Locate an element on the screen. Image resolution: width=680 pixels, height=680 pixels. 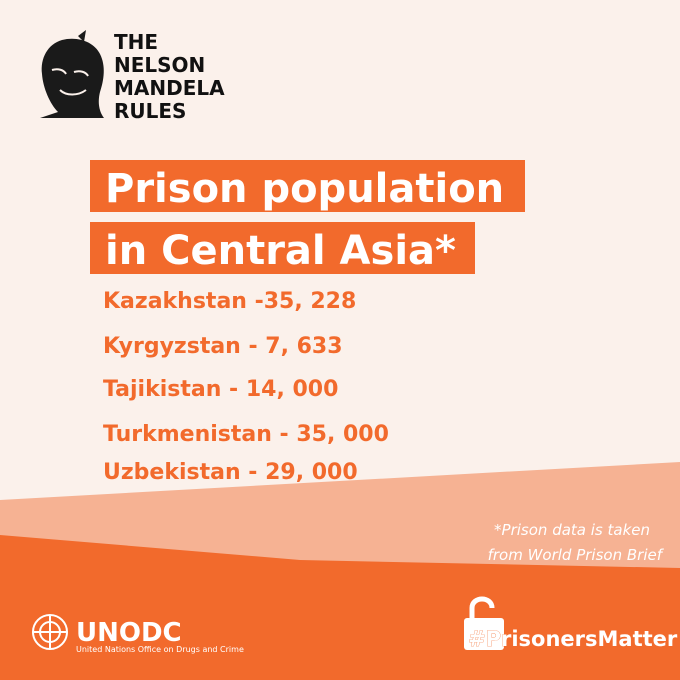
logo-text: THE NELSON MANDELA RULES is located at coordinates (169, 76).